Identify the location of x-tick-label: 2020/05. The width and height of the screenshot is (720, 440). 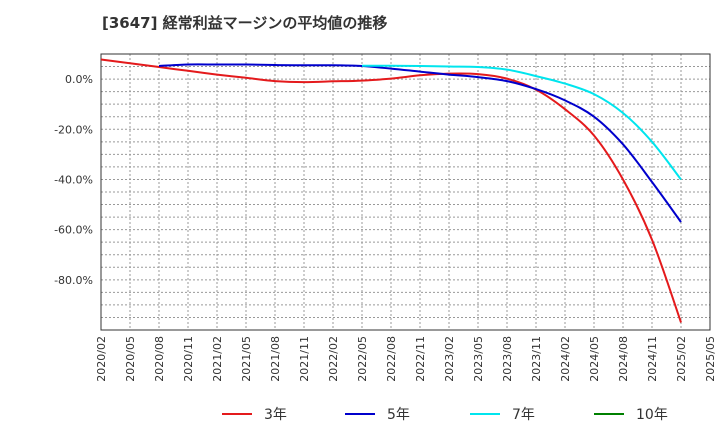
(130, 359).